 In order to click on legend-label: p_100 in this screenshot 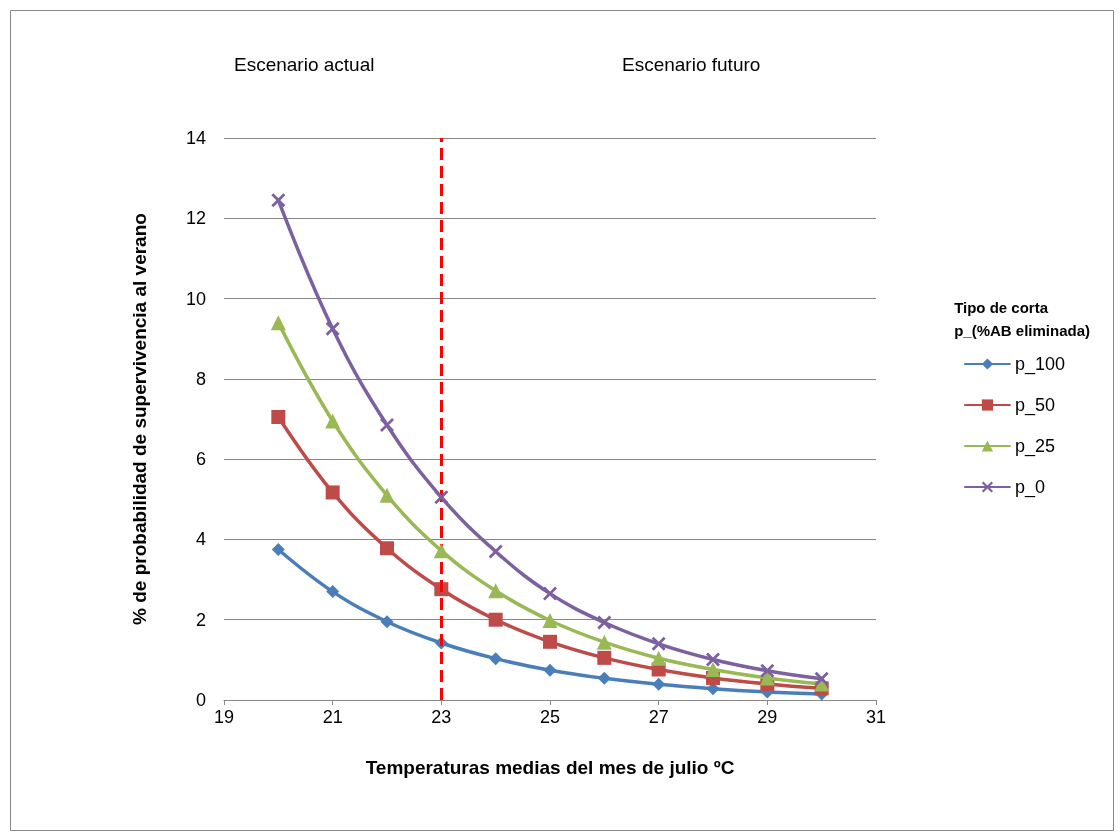, I will do `click(1040, 364)`.